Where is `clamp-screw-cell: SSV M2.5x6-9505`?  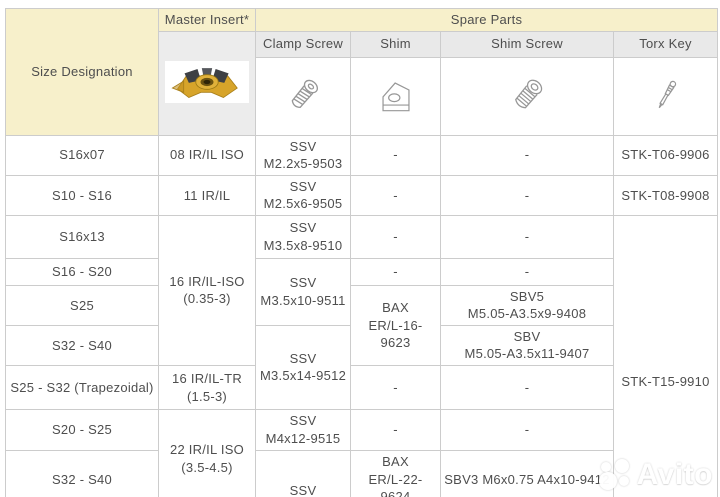 clamp-screw-cell: SSV M2.5x6-9505 is located at coordinates (303, 195).